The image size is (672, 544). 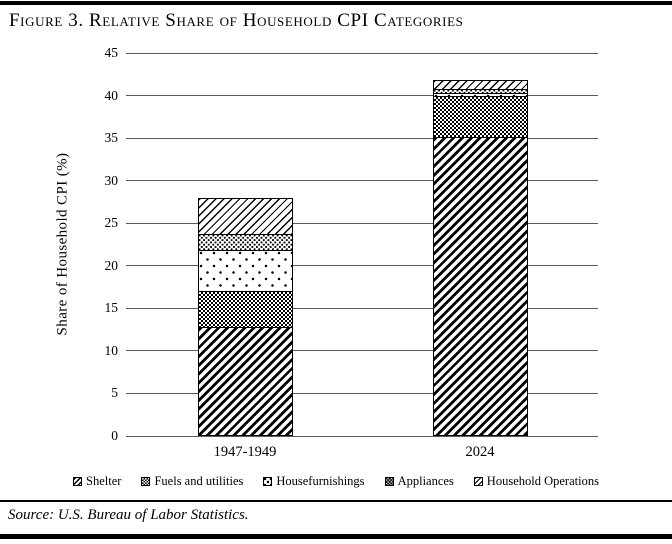 I want to click on x-tick-label-1947-1949: 1947-1949, so click(x=245, y=452).